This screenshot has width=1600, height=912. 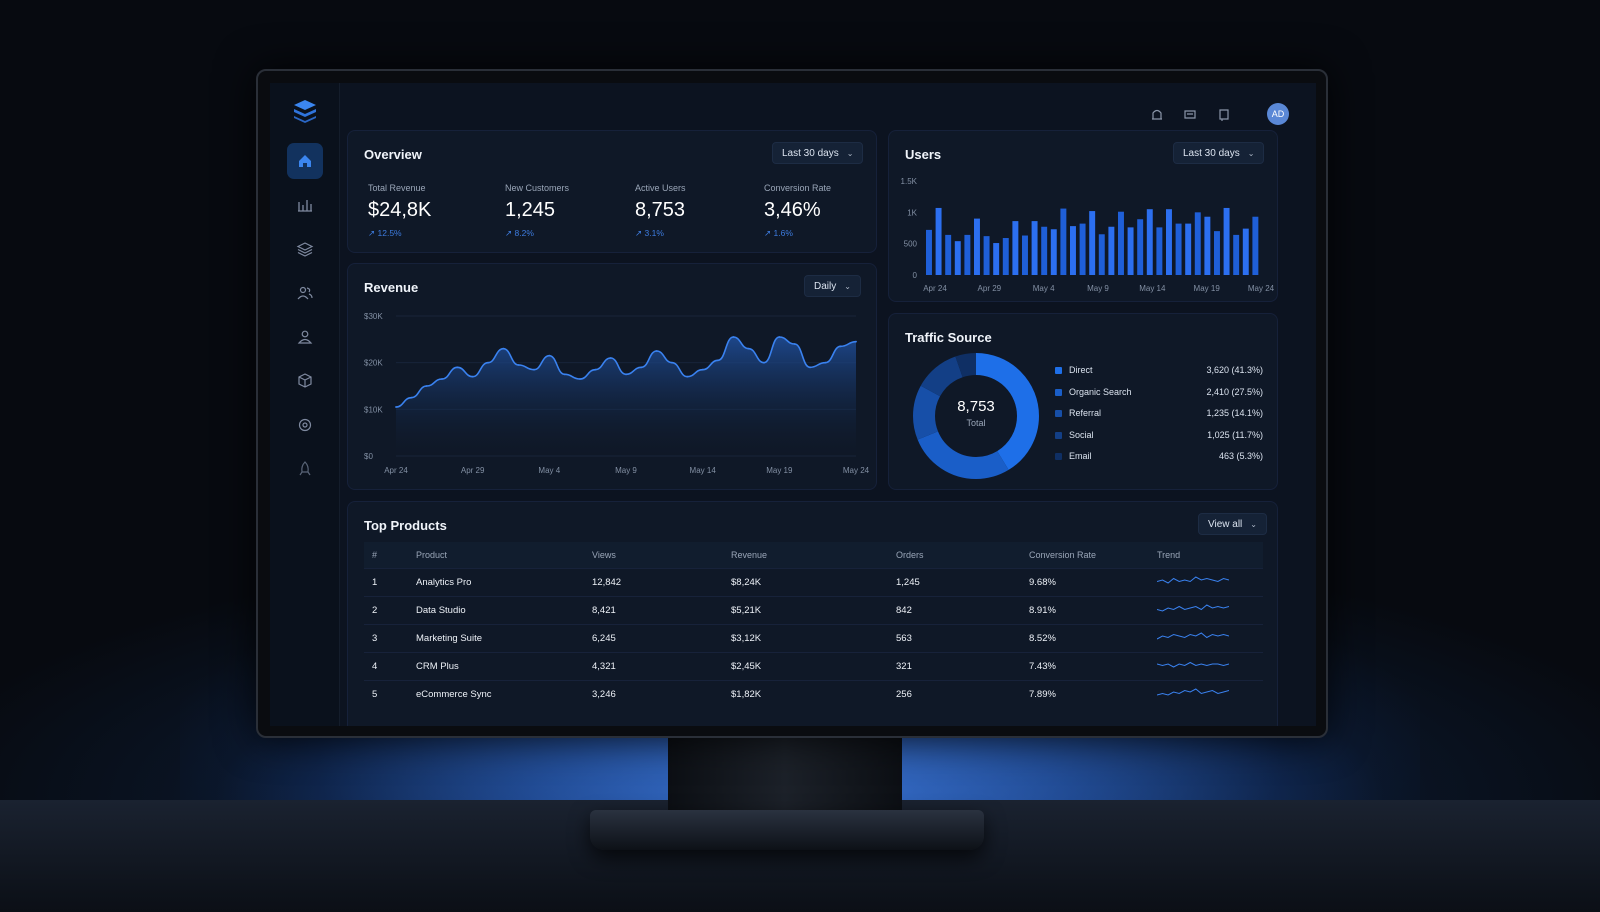 I want to click on column-header: Views, so click(x=653, y=555).